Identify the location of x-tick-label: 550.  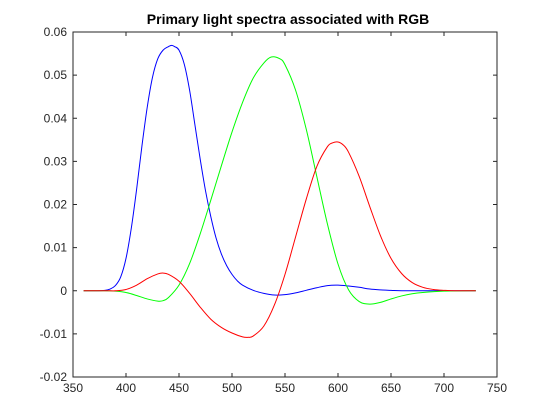
(285, 388).